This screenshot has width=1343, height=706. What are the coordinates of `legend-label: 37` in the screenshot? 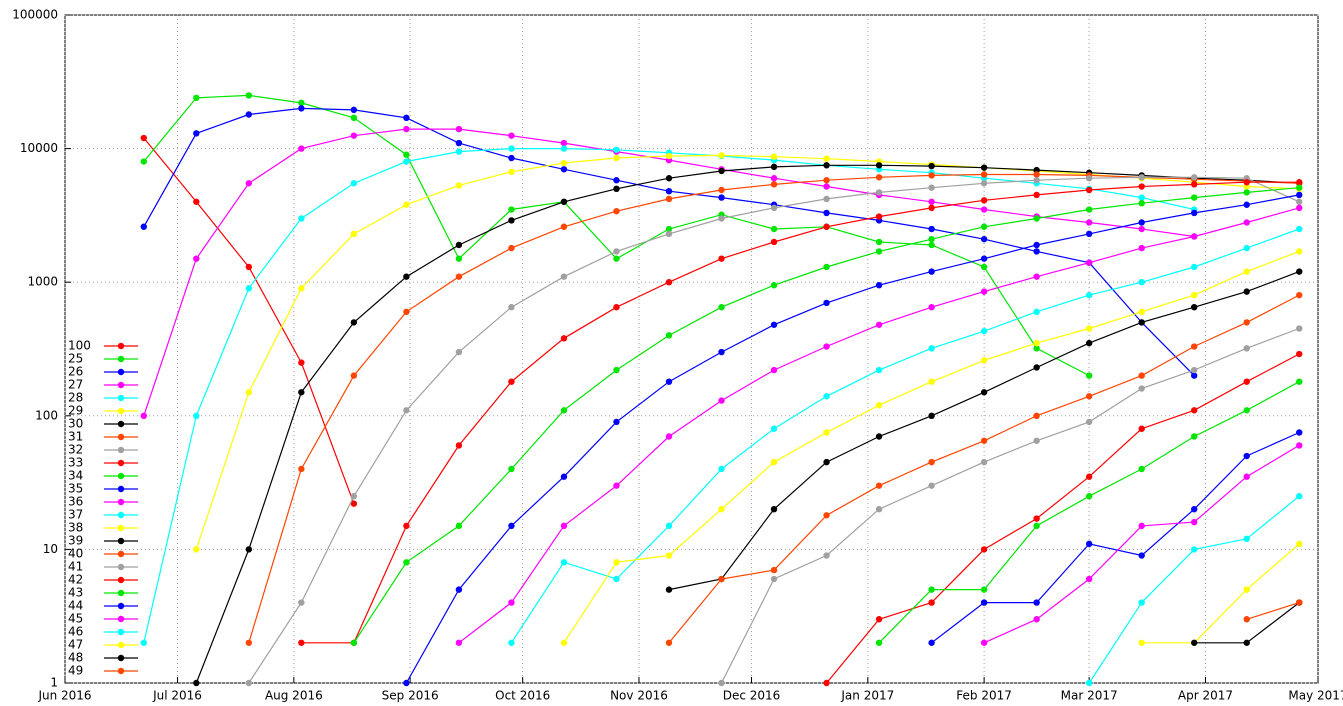 It's located at (75, 515).